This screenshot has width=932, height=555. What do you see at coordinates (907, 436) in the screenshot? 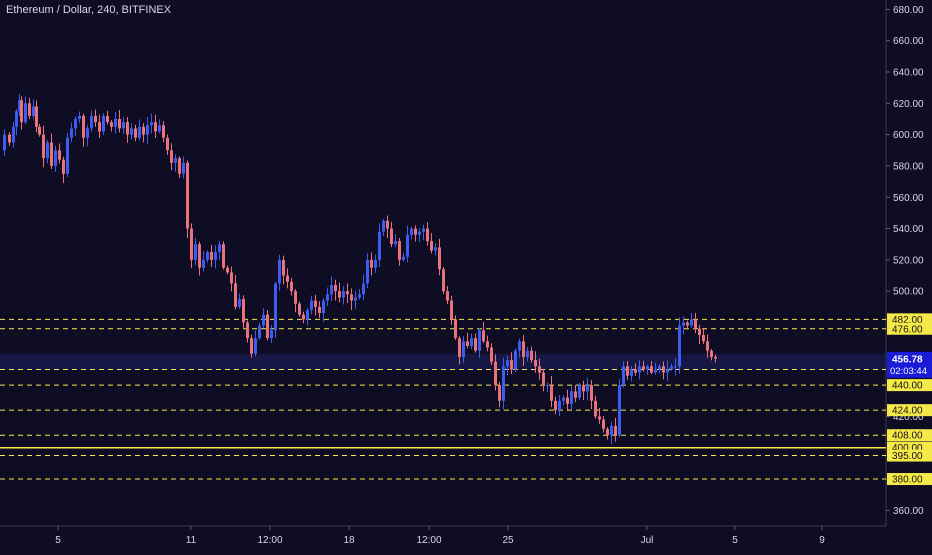
I see `level-label: 408.00` at bounding box center [907, 436].